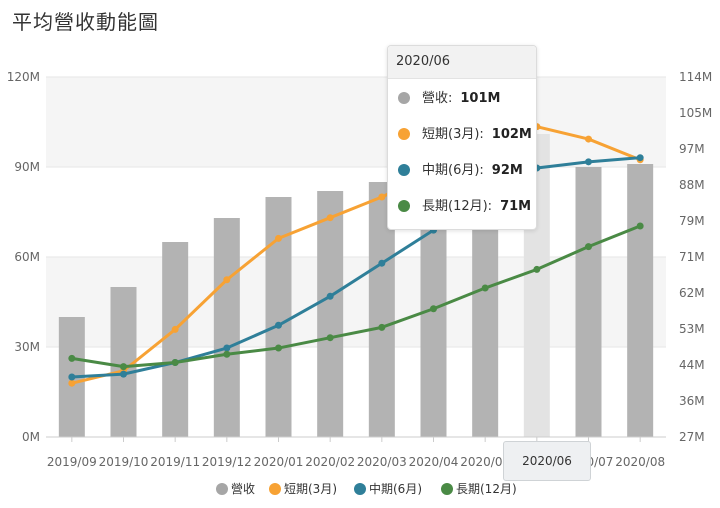 The height and width of the screenshot is (508, 720). Describe the element at coordinates (27, 347) in the screenshot. I see `y-left-tick-label: 30M` at that location.